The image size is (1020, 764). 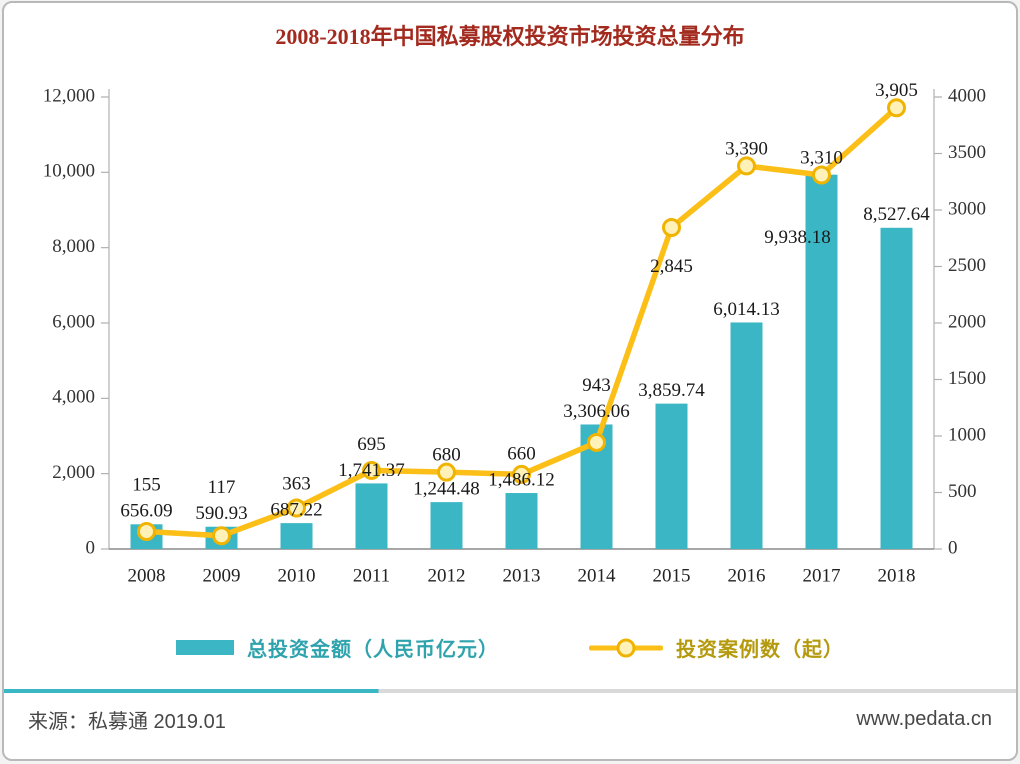 What do you see at coordinates (146, 511) in the screenshot?
I see `svg-text: 656.09` at bounding box center [146, 511].